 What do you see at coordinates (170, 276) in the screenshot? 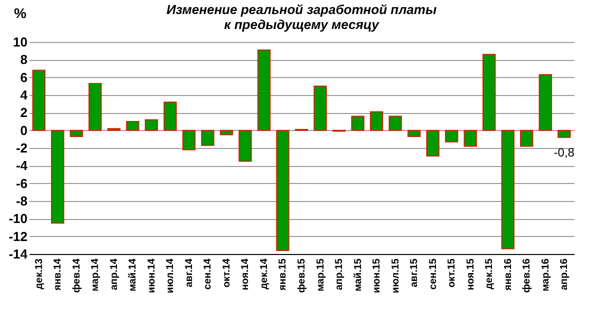
I see `x-tick-label: июл.14` at bounding box center [170, 276].